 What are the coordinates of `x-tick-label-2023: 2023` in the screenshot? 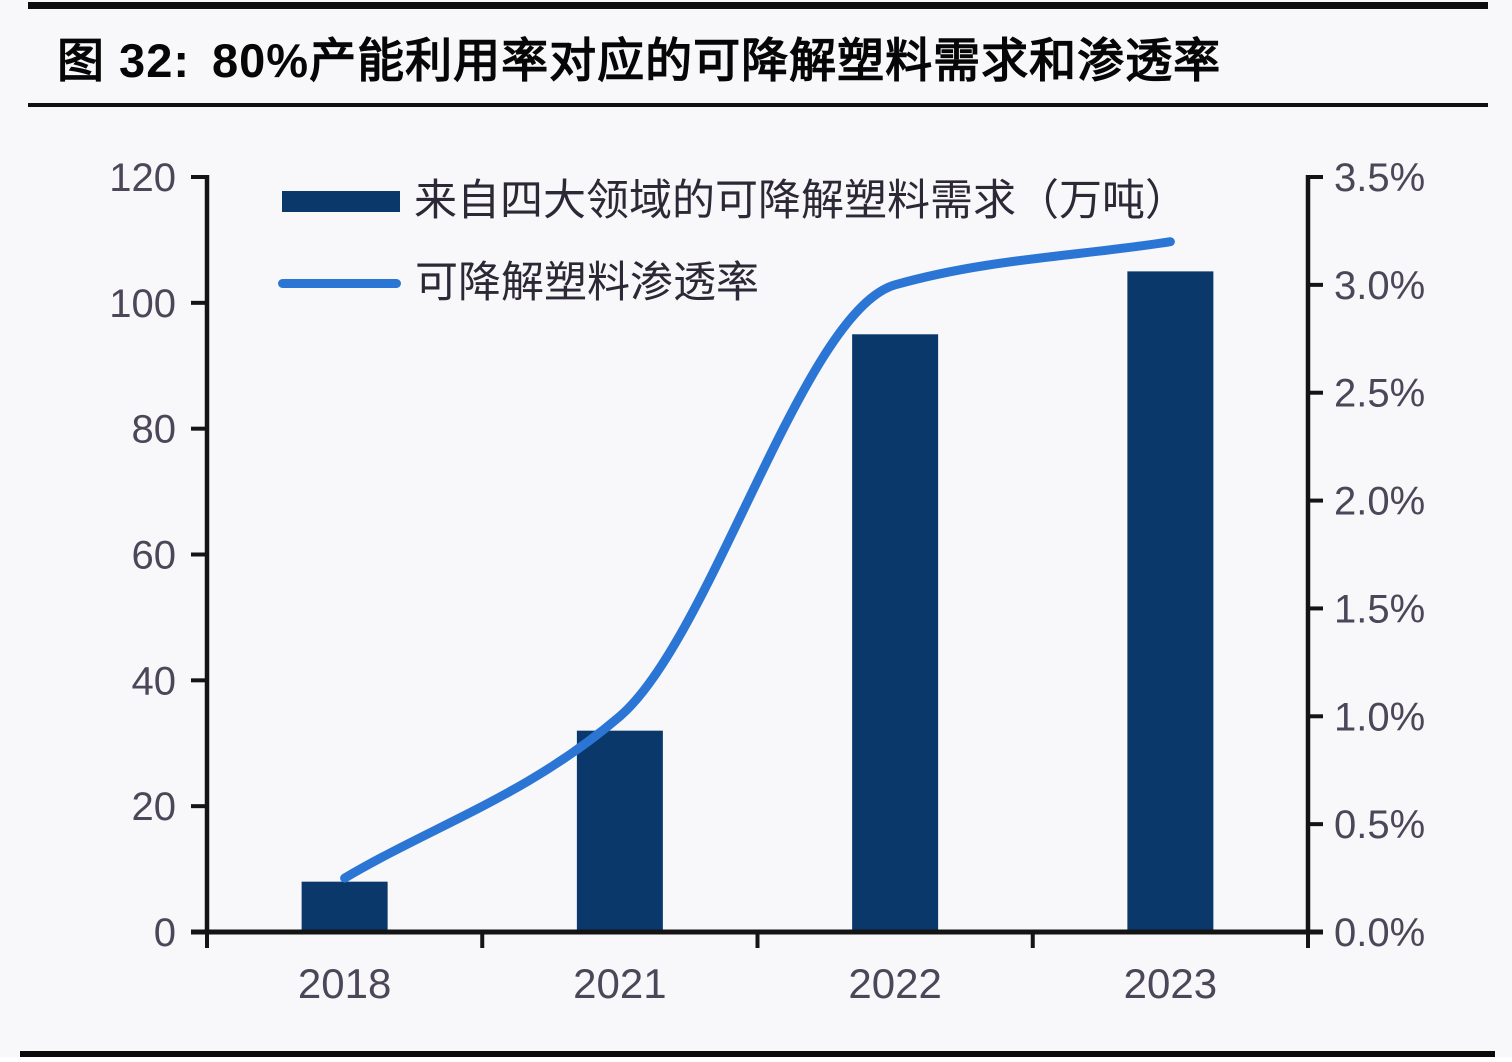 It's located at (1170, 983).